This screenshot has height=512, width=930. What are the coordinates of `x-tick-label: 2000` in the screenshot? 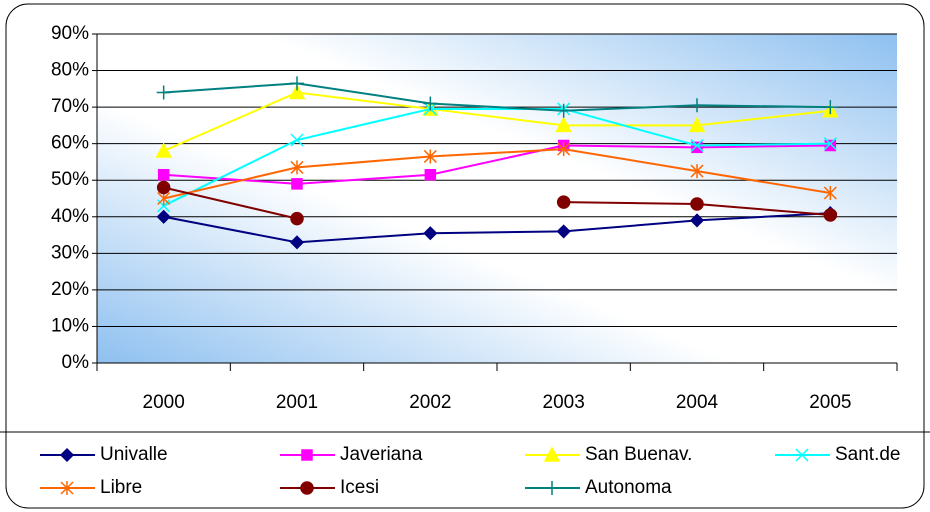 It's located at (164, 402).